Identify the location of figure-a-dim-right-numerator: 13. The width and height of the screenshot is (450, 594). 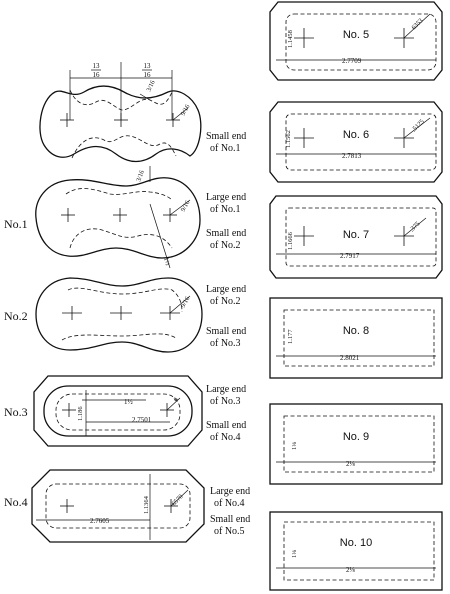
(148, 66).